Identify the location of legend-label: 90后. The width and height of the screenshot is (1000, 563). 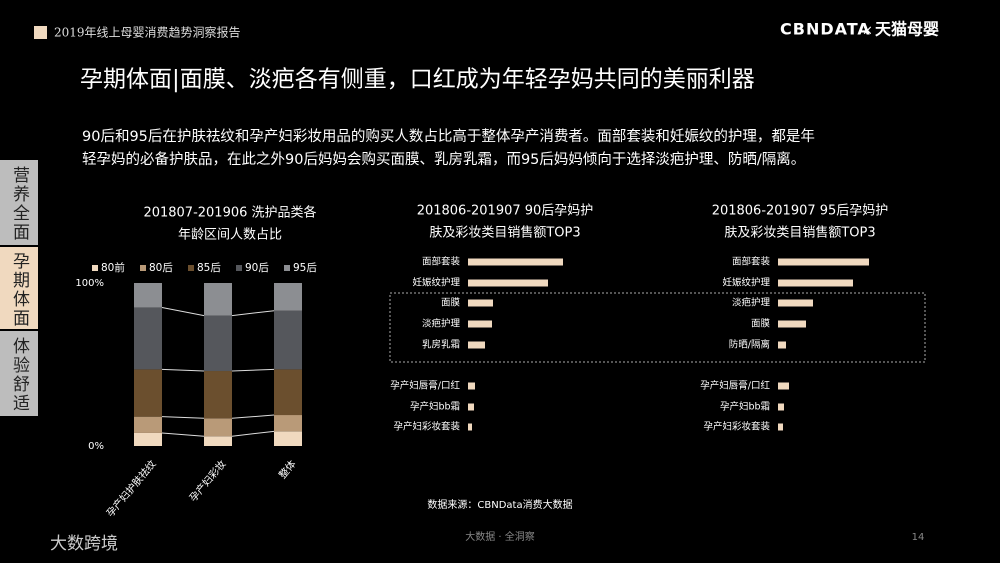
(257, 268).